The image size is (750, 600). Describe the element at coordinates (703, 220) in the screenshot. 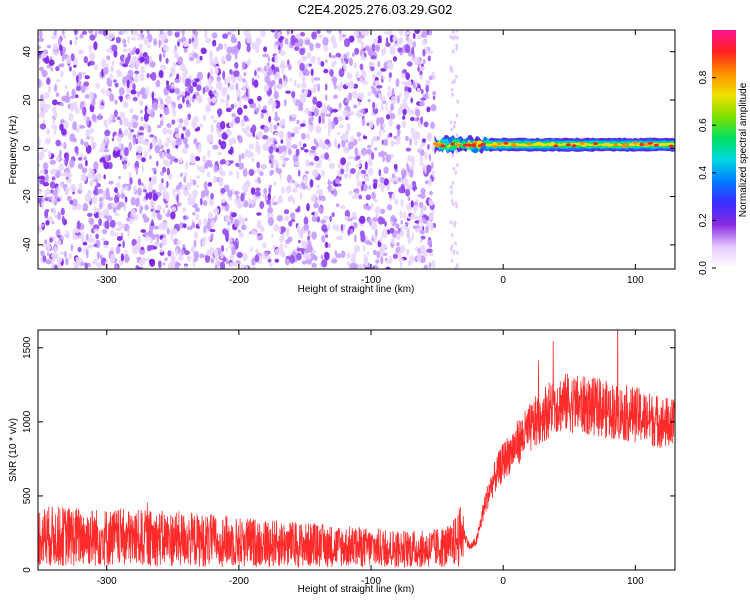

I see `colorbar-tick-label: 0.2` at that location.